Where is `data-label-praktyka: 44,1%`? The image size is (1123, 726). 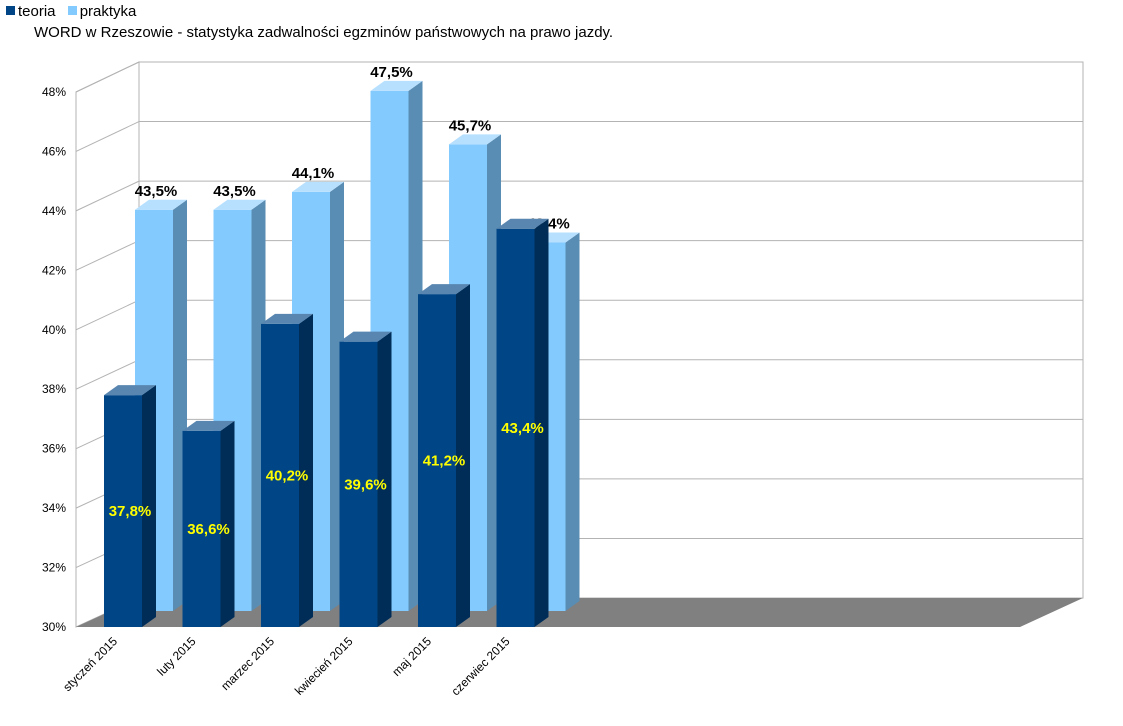 data-label-praktyka: 44,1% is located at coordinates (313, 173).